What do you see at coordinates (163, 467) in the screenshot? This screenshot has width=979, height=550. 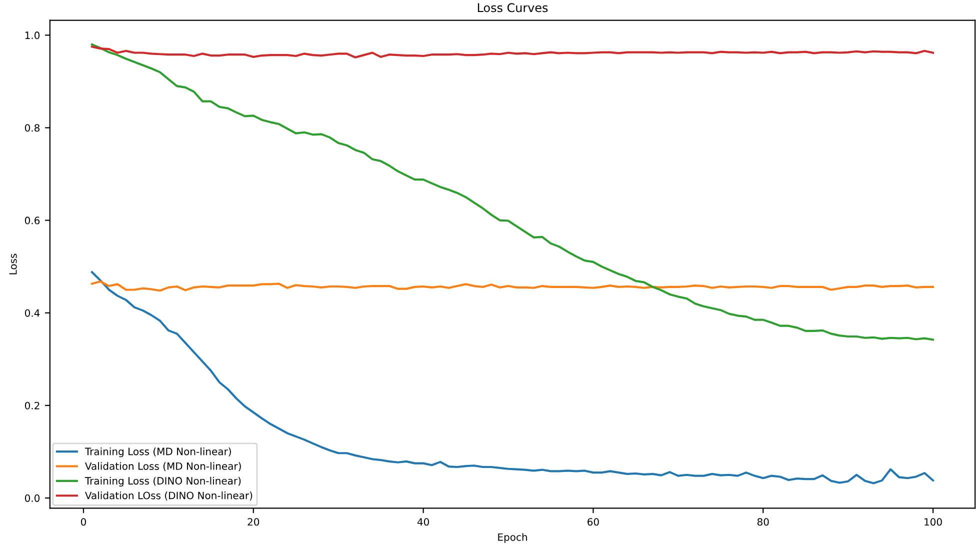 I see `legend-label: Validation Loss (MD Non-linear)` at bounding box center [163, 467].